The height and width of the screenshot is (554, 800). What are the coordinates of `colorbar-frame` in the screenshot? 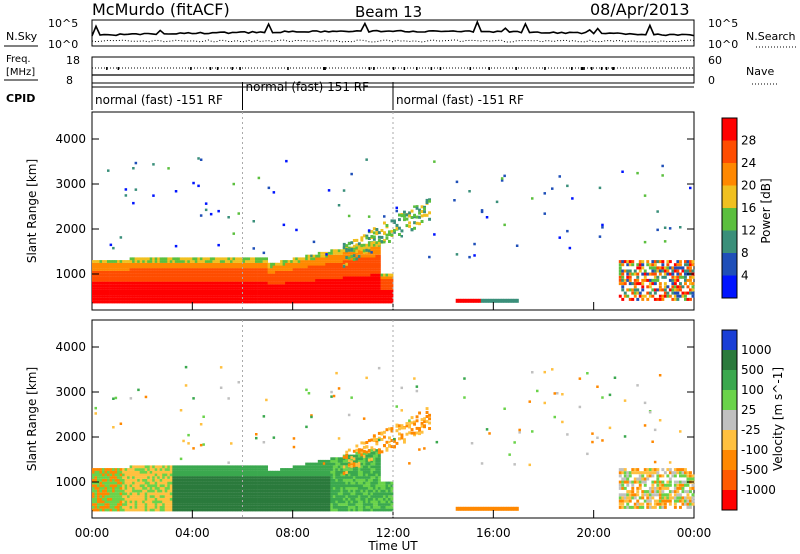 It's located at (729, 208).